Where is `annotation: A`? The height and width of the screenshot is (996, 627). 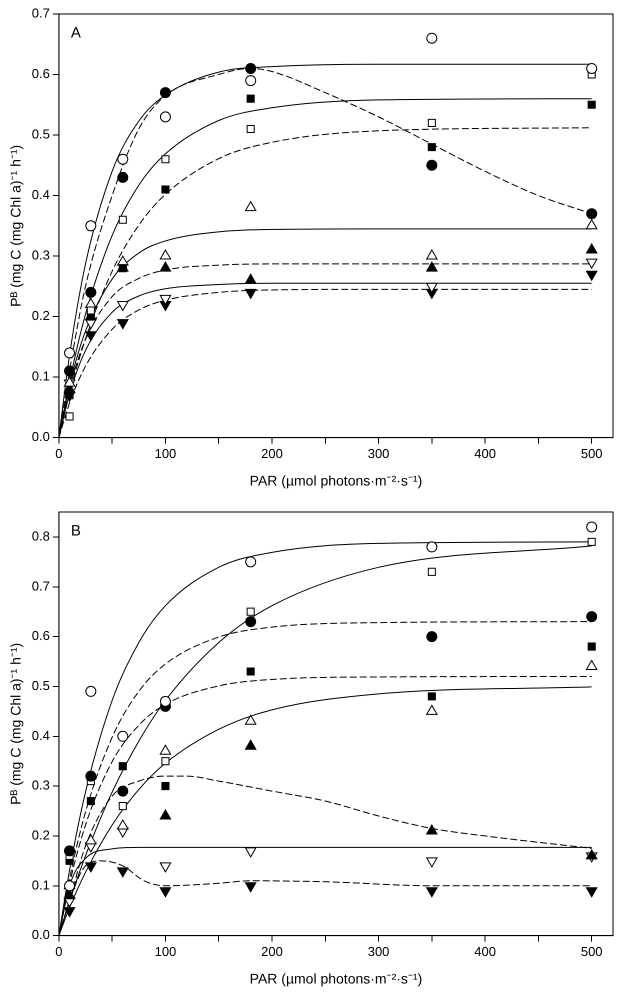
annotation: A is located at coordinates (75, 33).